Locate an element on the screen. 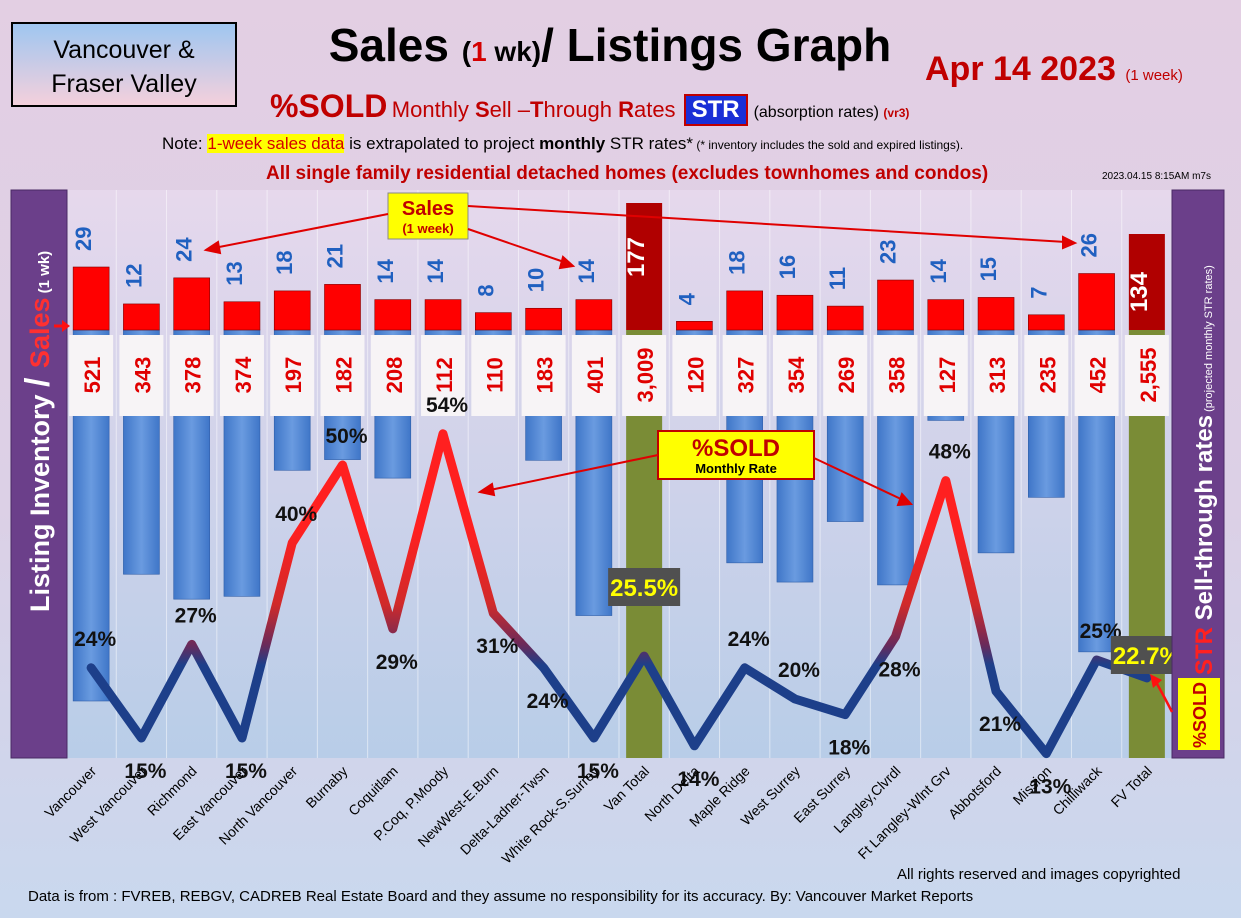 This screenshot has height=918, width=1241. note-bold: monthly is located at coordinates (572, 143).